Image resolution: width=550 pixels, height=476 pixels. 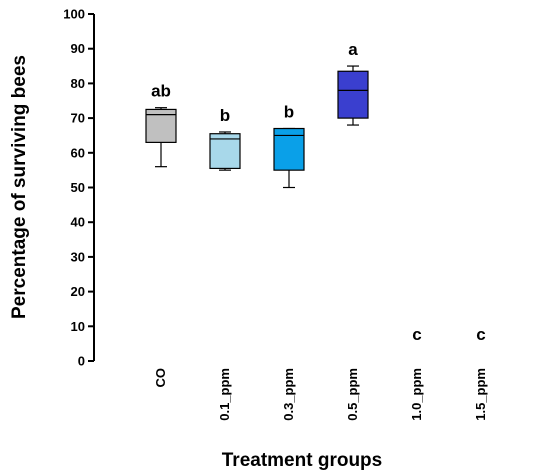 I want to click on y-tick-label: 70, so click(x=78, y=118).